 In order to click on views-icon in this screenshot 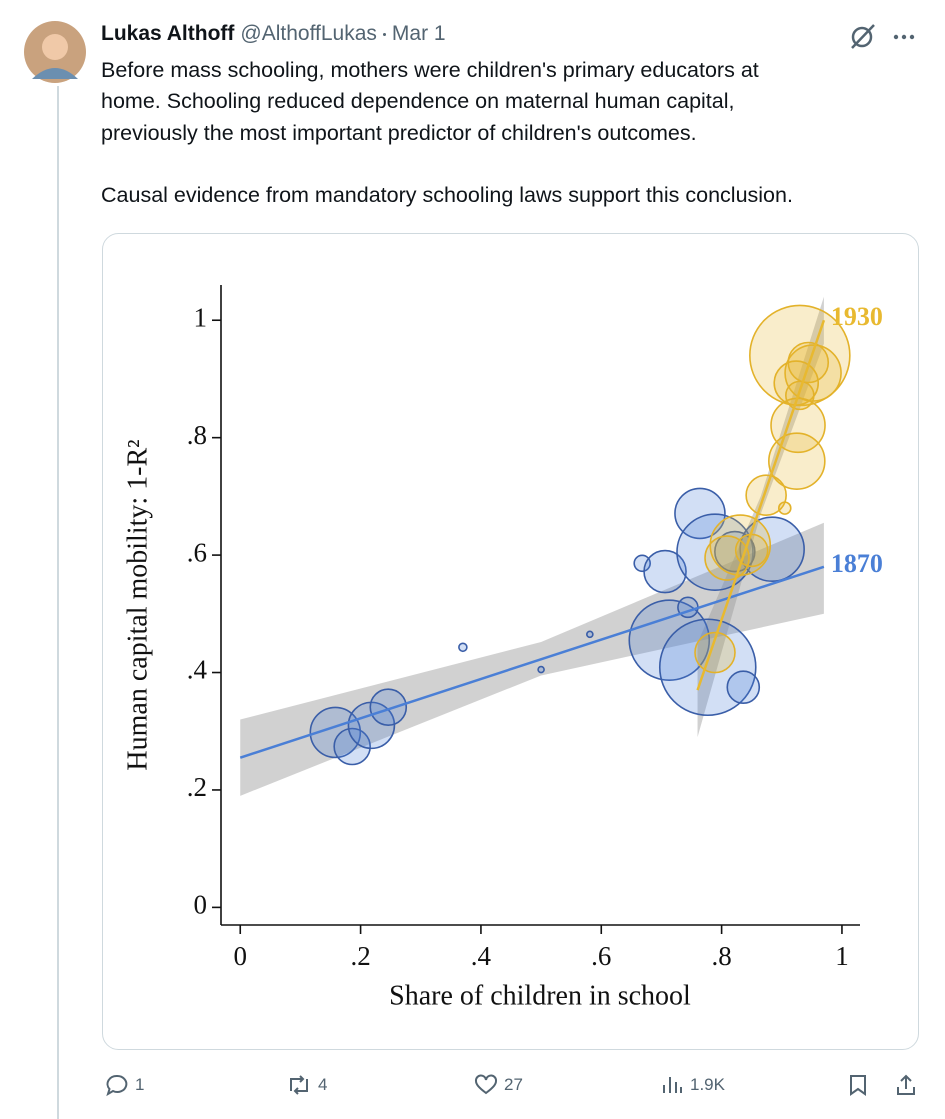, I will do `click(672, 1085)`.